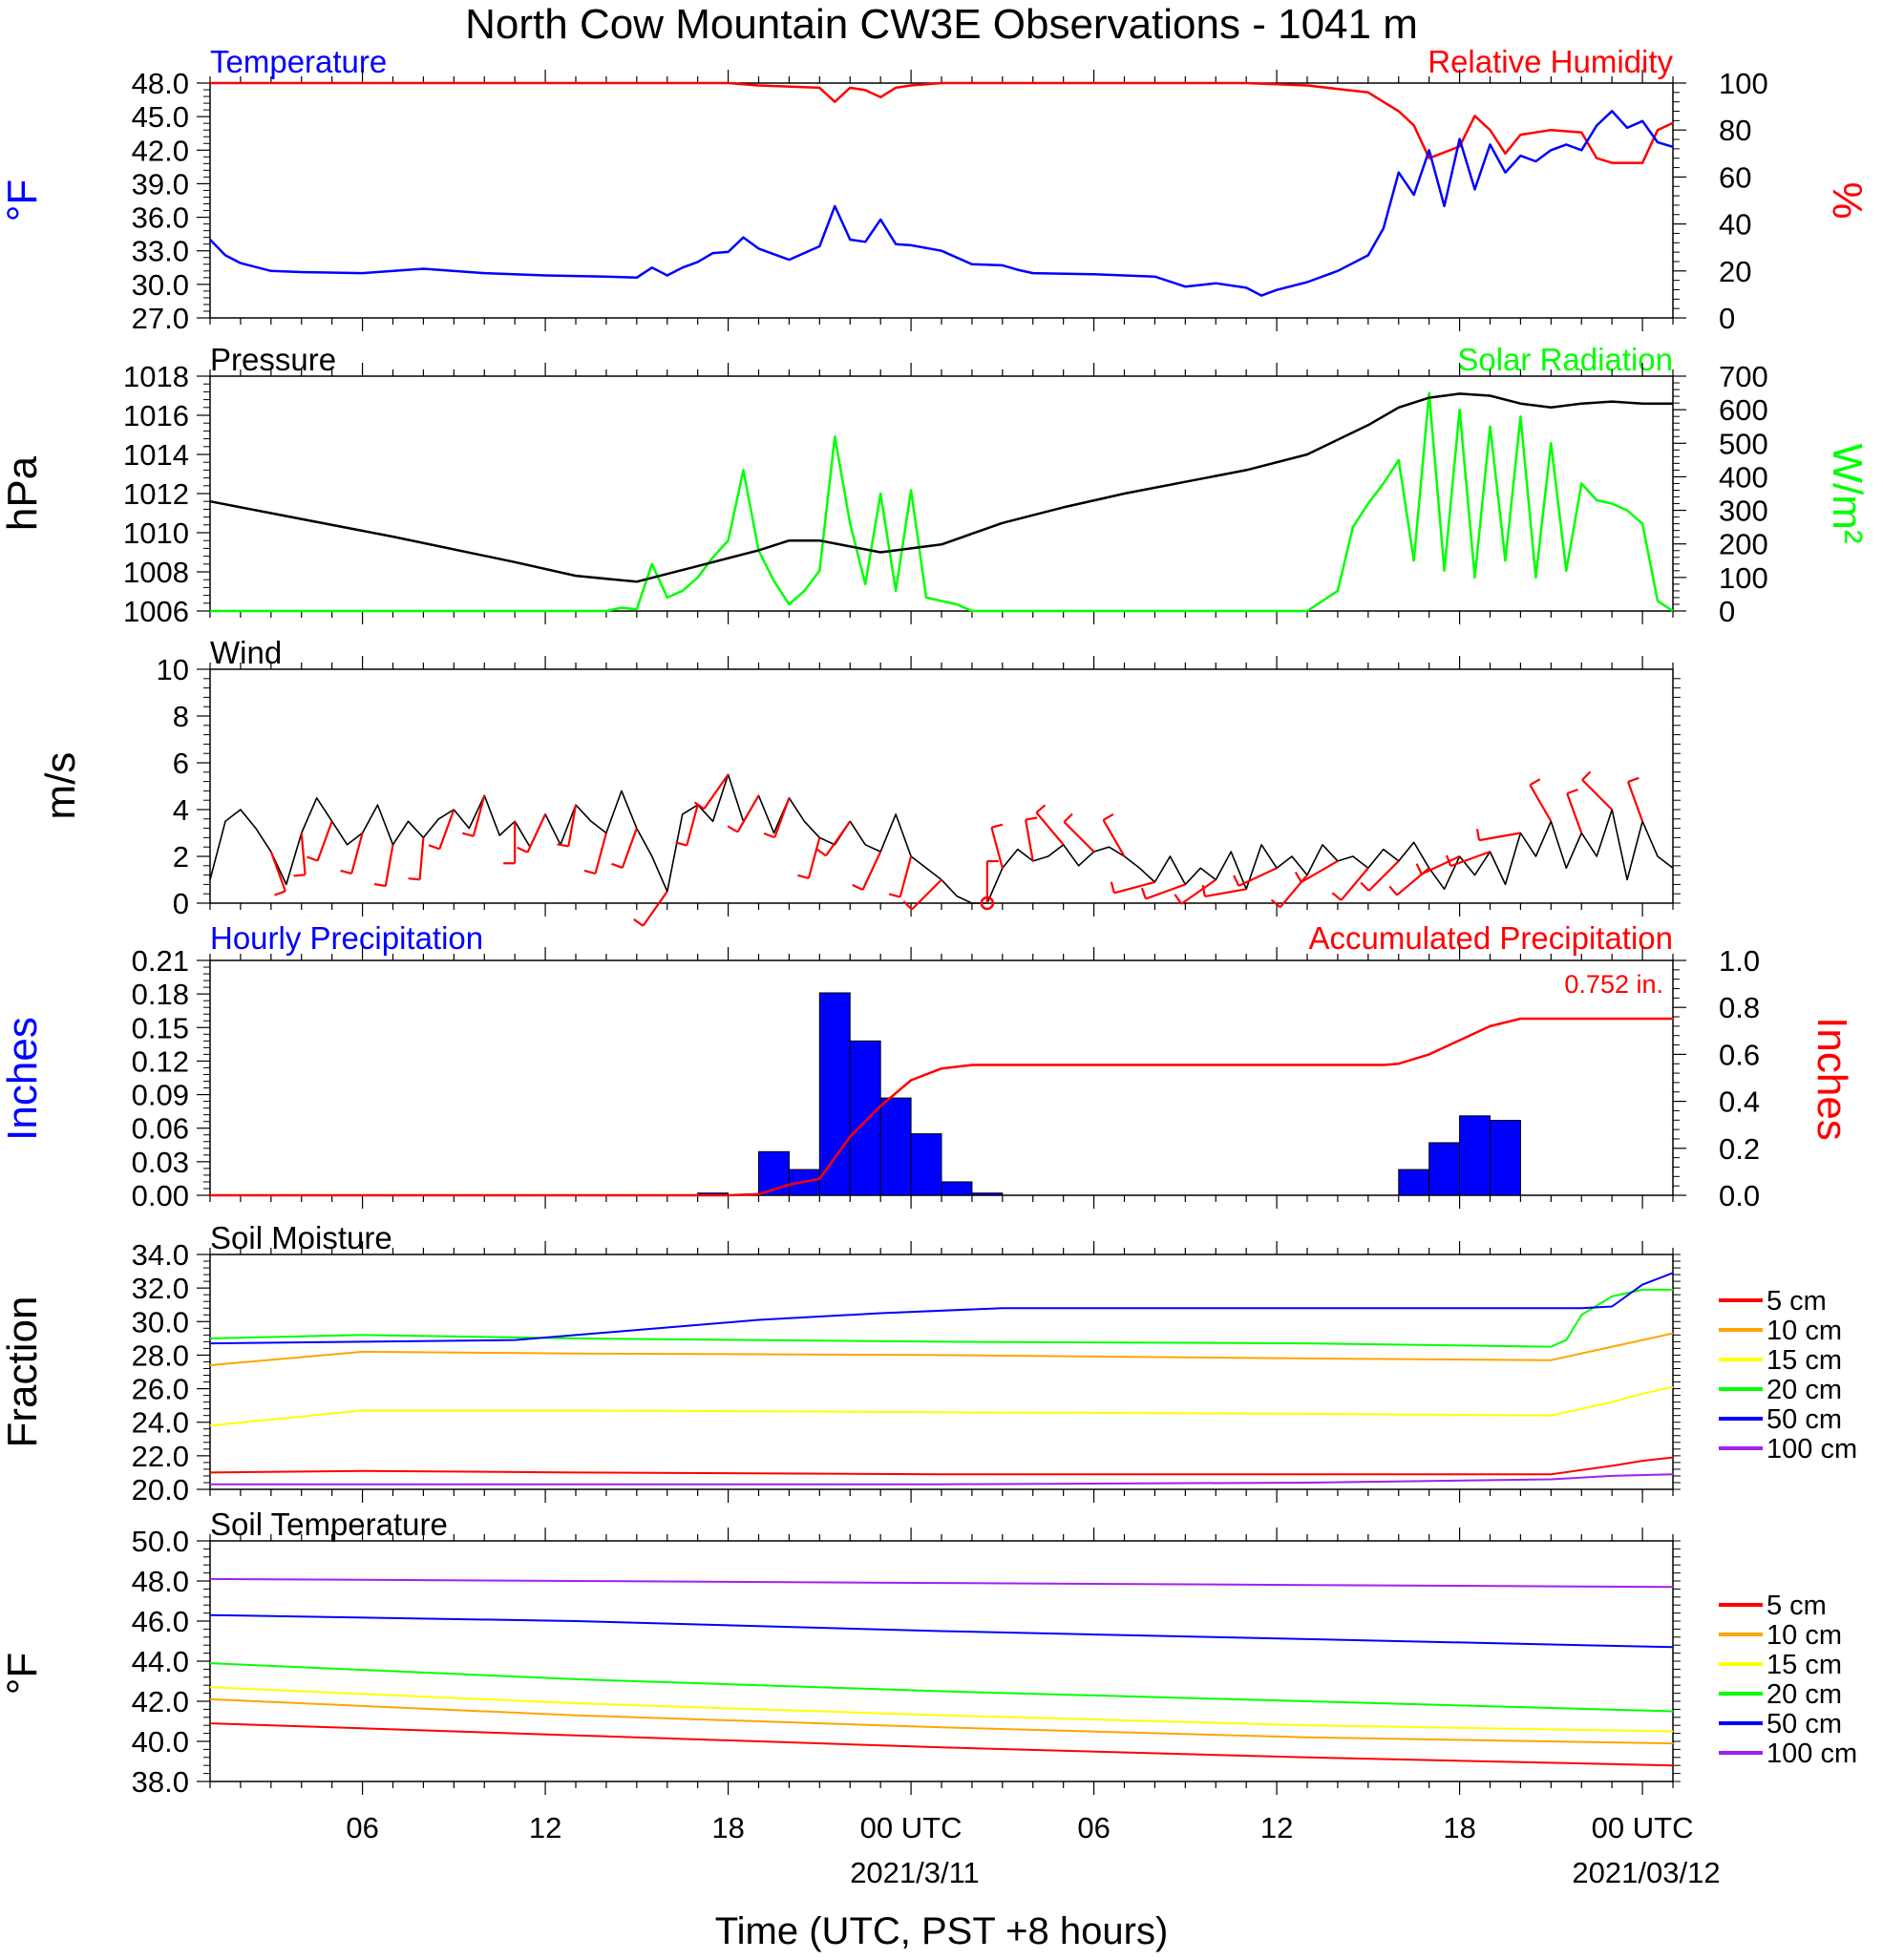  What do you see at coordinates (1743, 410) in the screenshot?
I see `solar-ytick-label: 600` at bounding box center [1743, 410].